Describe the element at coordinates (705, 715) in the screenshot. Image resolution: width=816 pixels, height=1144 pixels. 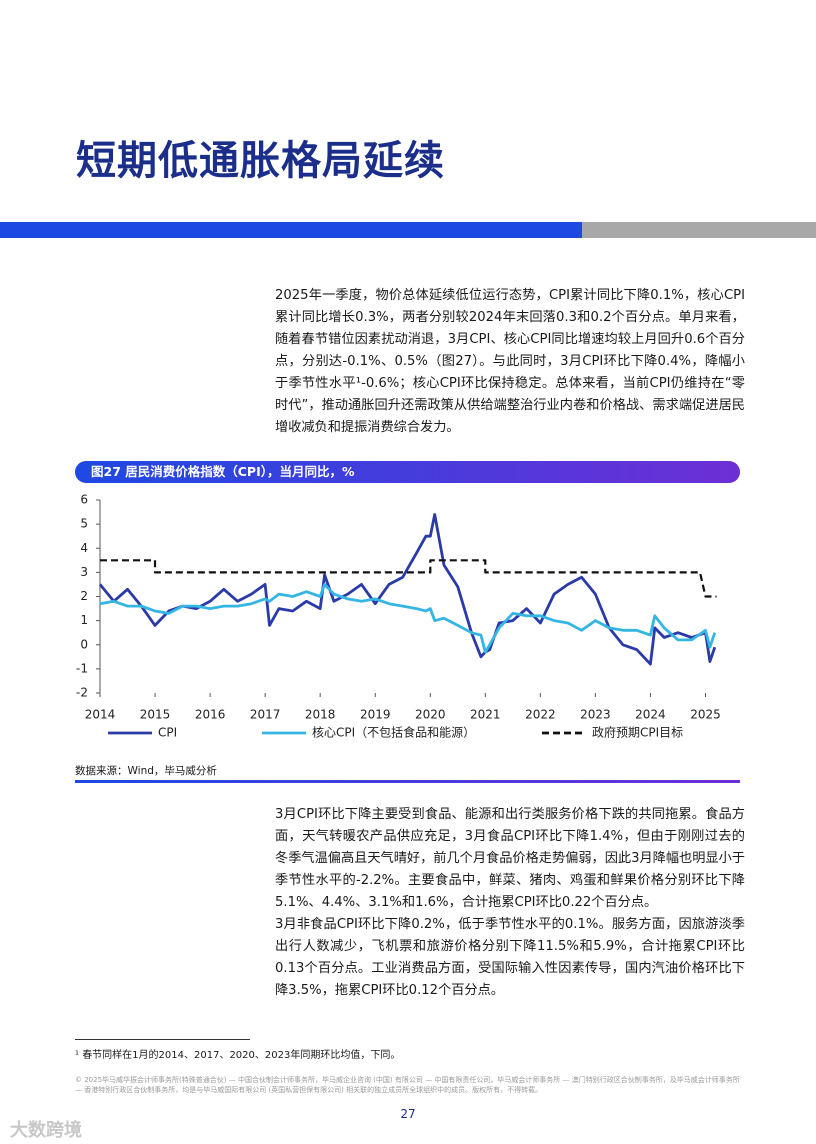
I see `x-tick-label: 2025` at that location.